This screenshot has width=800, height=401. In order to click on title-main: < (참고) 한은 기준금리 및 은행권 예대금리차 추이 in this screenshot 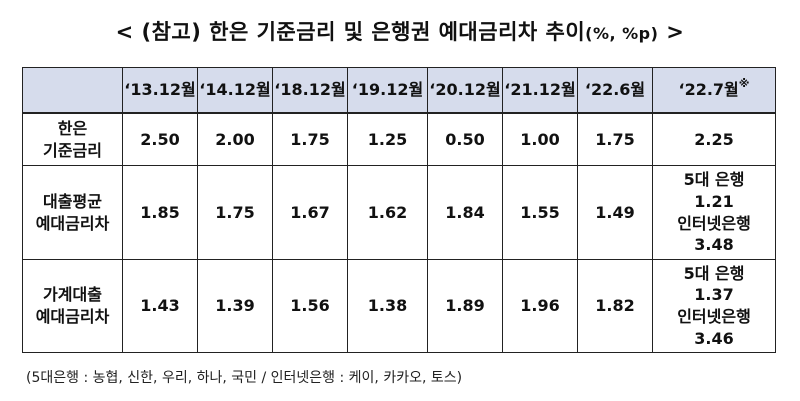, I will do `click(350, 32)`.